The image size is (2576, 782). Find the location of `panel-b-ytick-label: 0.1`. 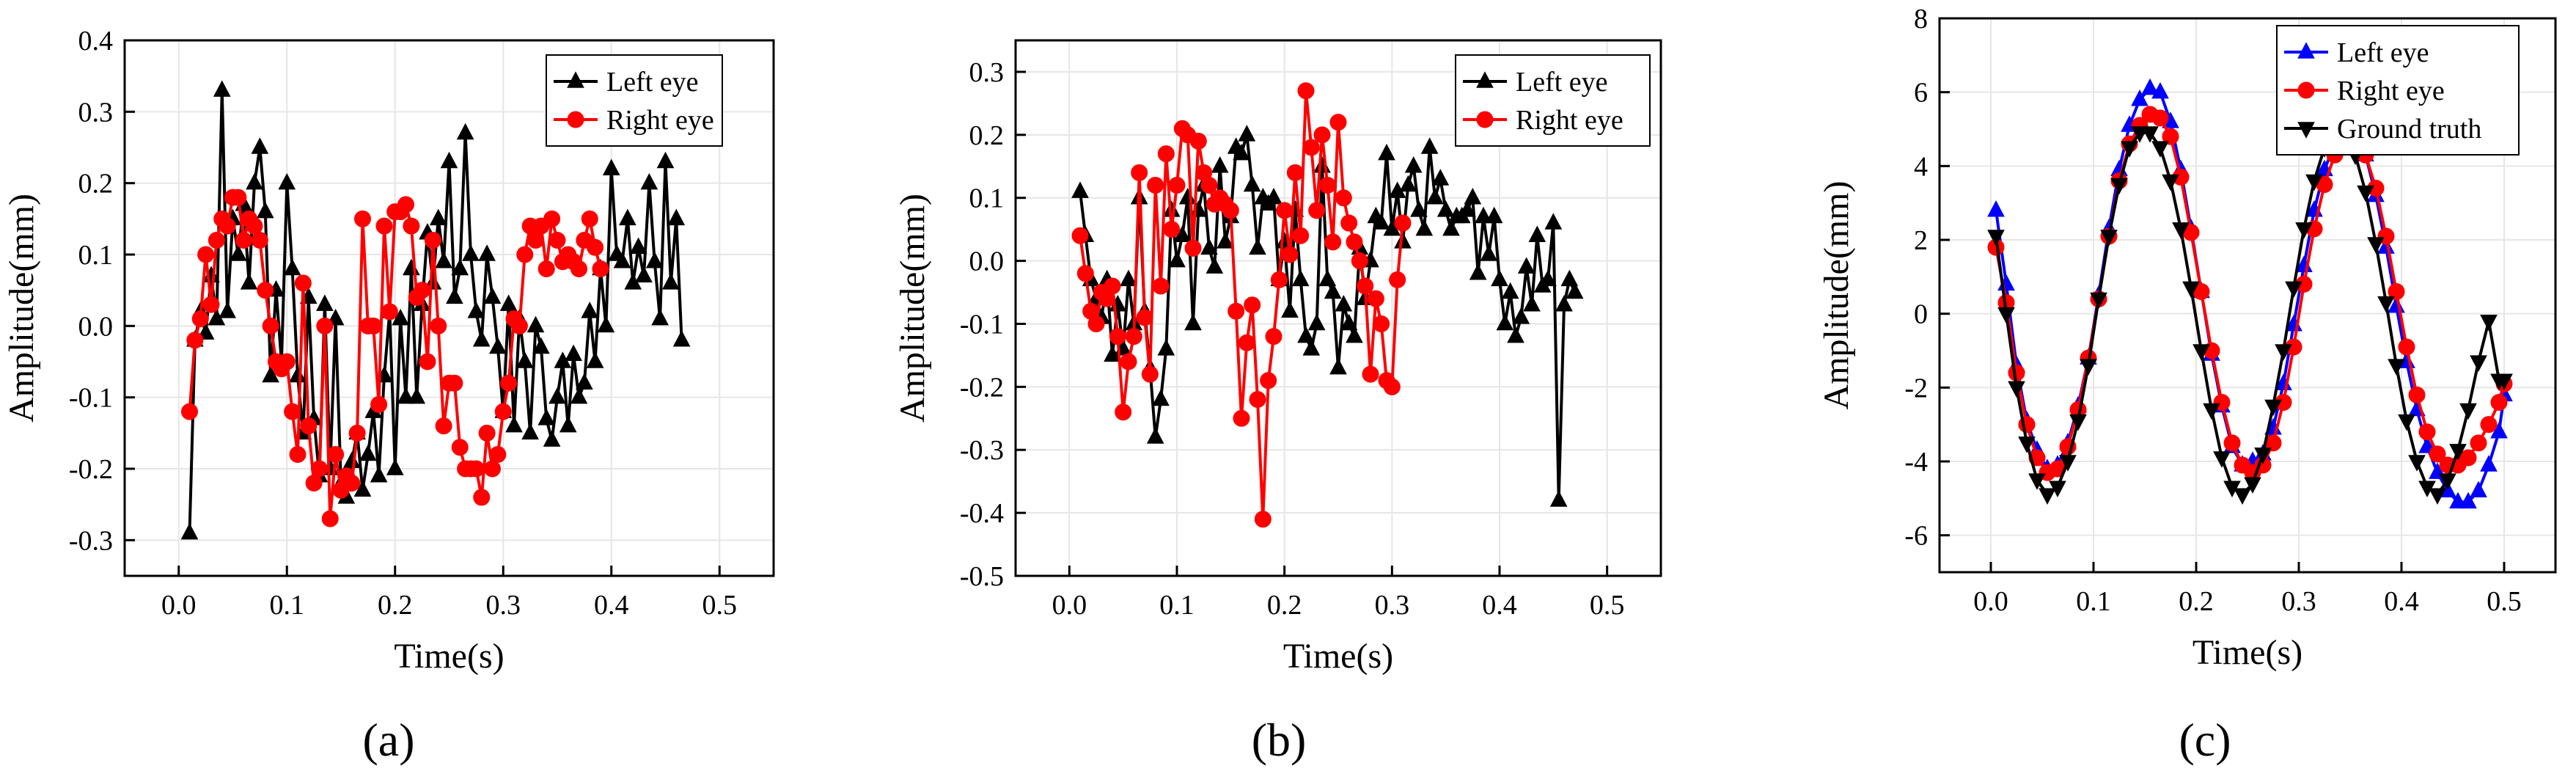

panel-b-ytick-label: 0.1 is located at coordinates (987, 199).